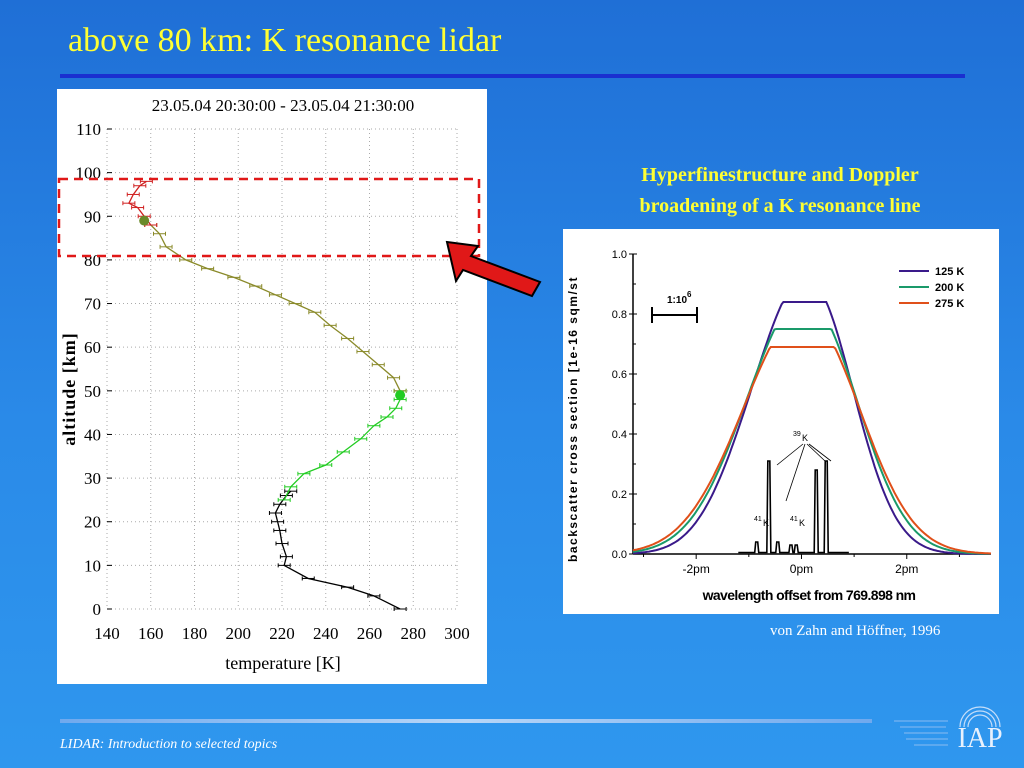 Image resolution: width=1024 pixels, height=768 pixels. What do you see at coordinates (805, 438) in the screenshot?
I see `k39-symbol: K` at bounding box center [805, 438].